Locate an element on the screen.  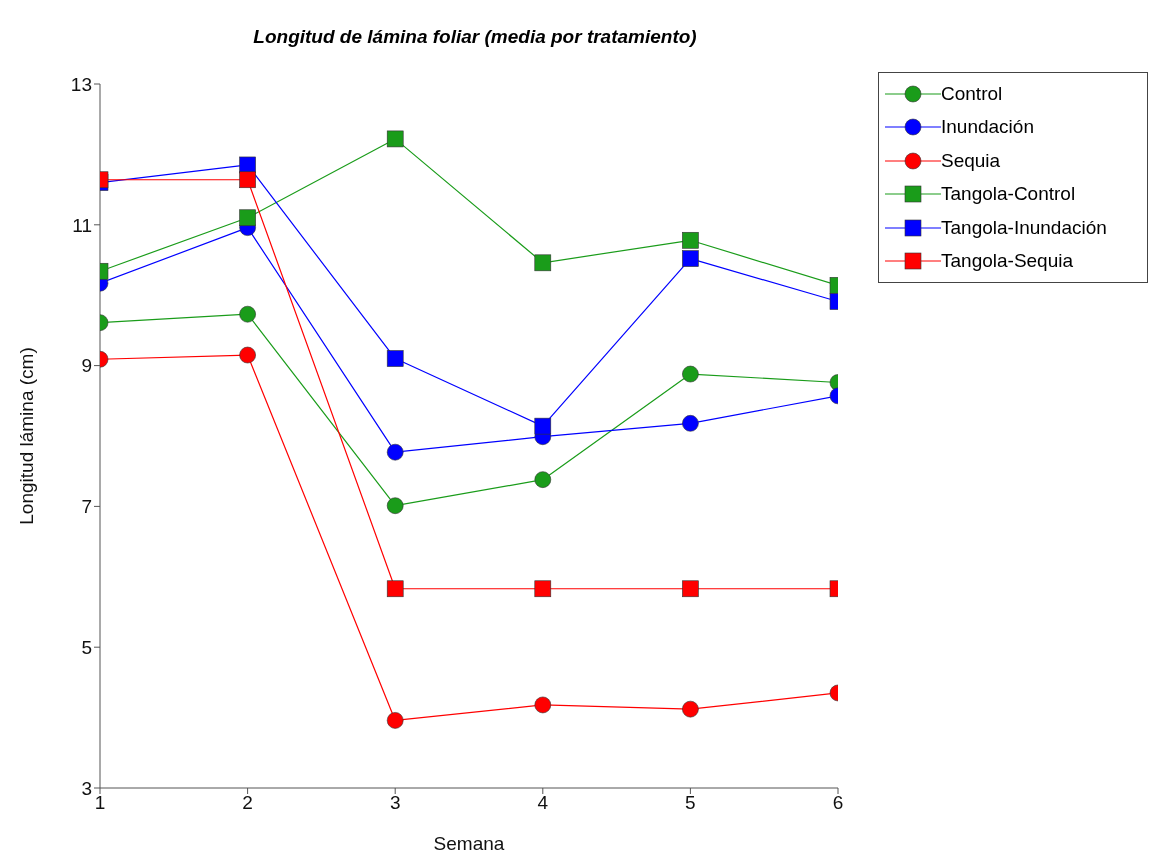
y-axis-title: Longitud lámina (cm) is located at coordinates (26, 436).